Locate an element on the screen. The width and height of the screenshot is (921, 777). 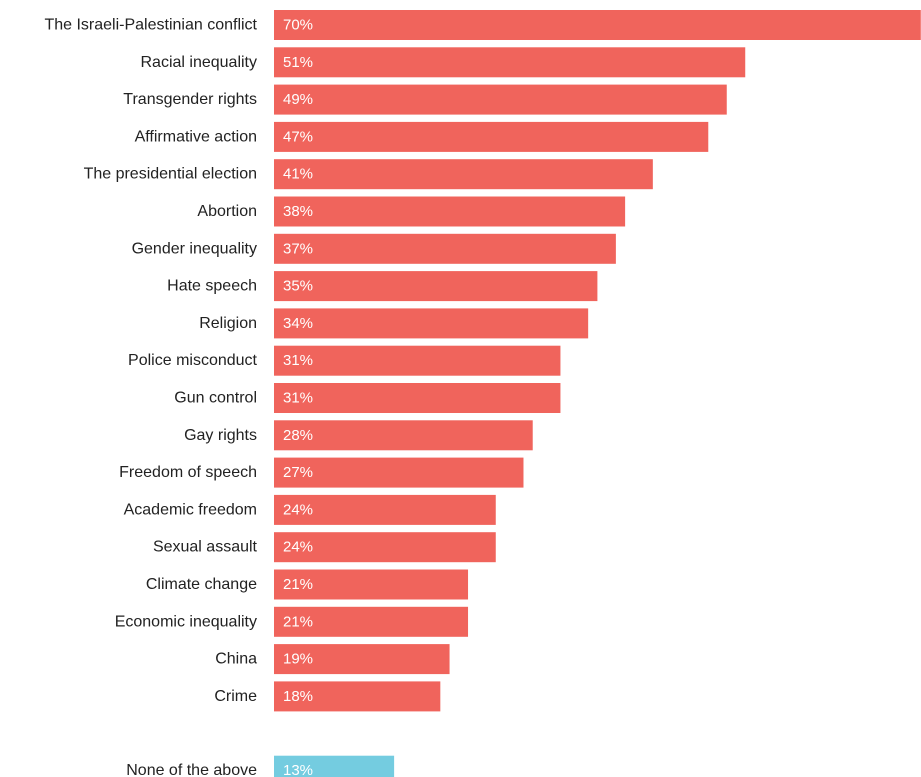
bar-row: Hate speech 35% is located at coordinates (382, 286).